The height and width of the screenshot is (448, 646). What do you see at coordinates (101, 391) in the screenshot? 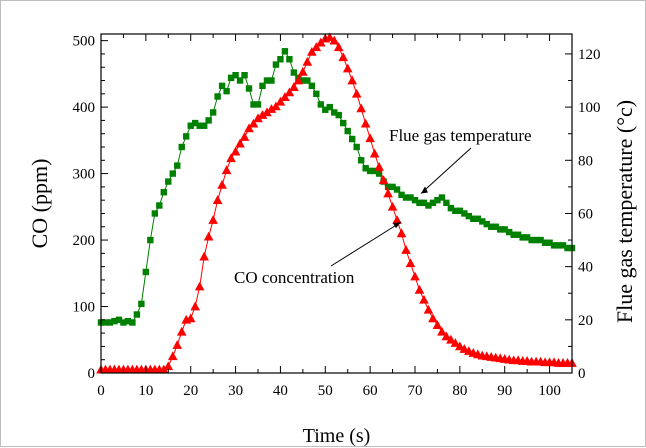
I see `x-tick-label: 0` at bounding box center [101, 391].